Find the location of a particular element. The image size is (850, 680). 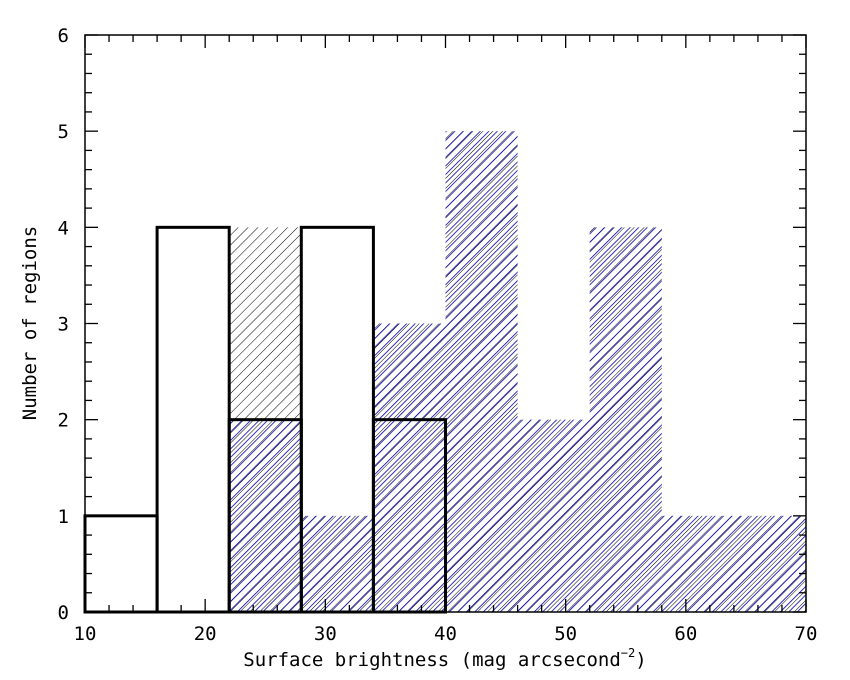

x-axis-label: Surface brightness (mag arcsecond−2) is located at coordinates (444, 658).